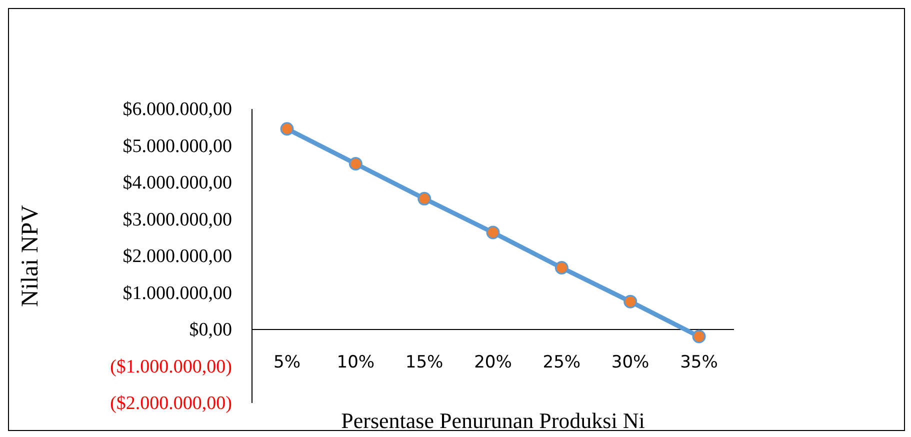 The height and width of the screenshot is (437, 911). What do you see at coordinates (630, 362) in the screenshot?
I see `x-tick-label: 30%` at bounding box center [630, 362].